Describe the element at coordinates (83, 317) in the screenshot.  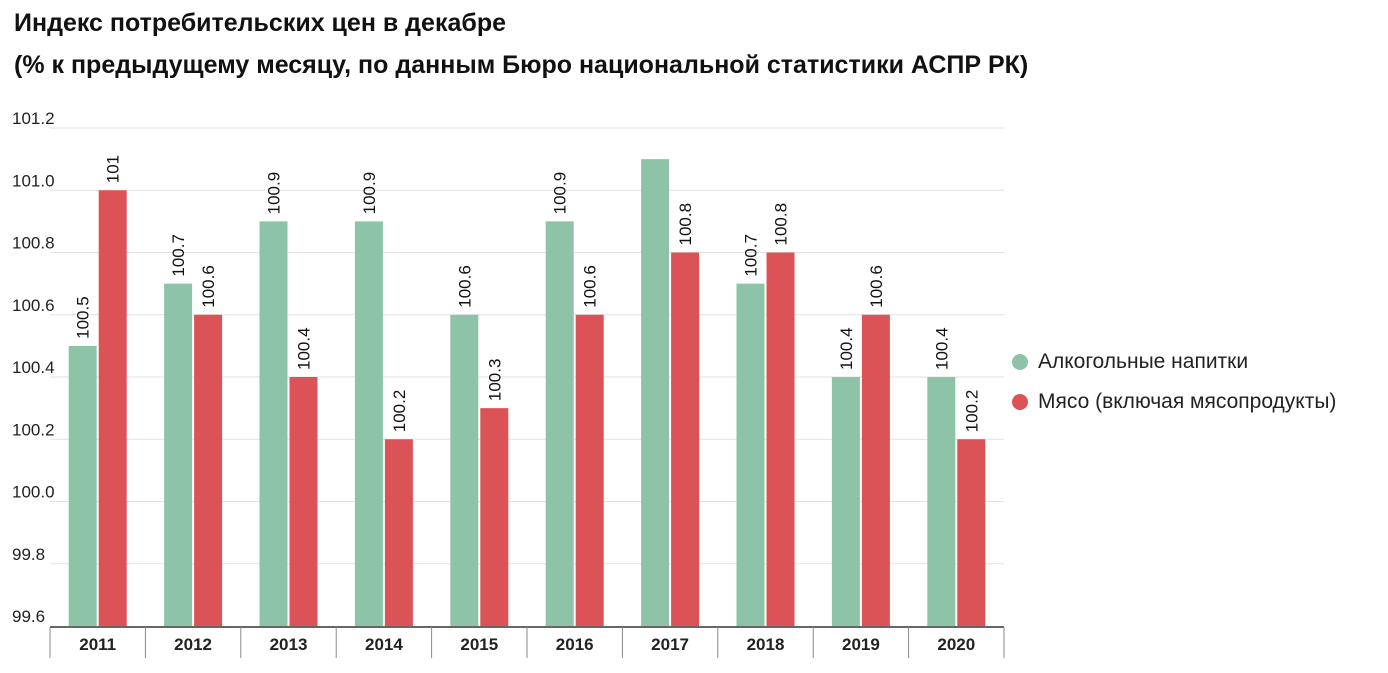
I see `bar-value-label: 100.5` at that location.